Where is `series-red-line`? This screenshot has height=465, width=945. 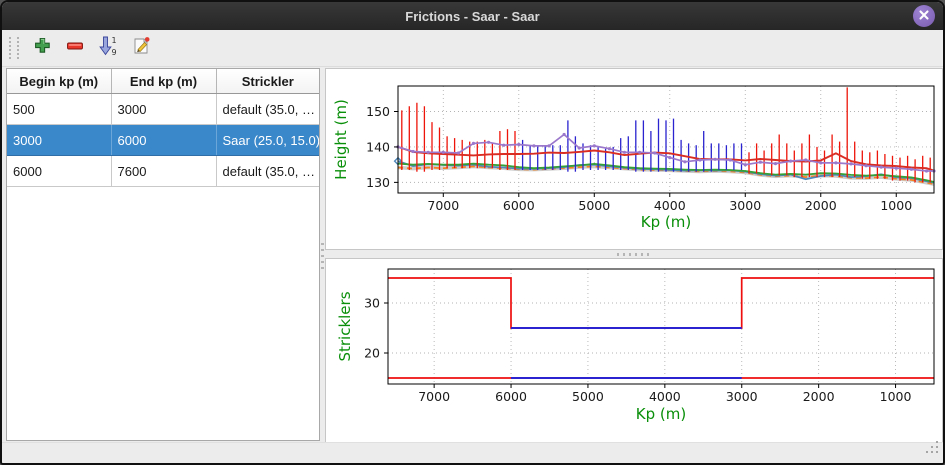 series-red-line is located at coordinates (666, 158).